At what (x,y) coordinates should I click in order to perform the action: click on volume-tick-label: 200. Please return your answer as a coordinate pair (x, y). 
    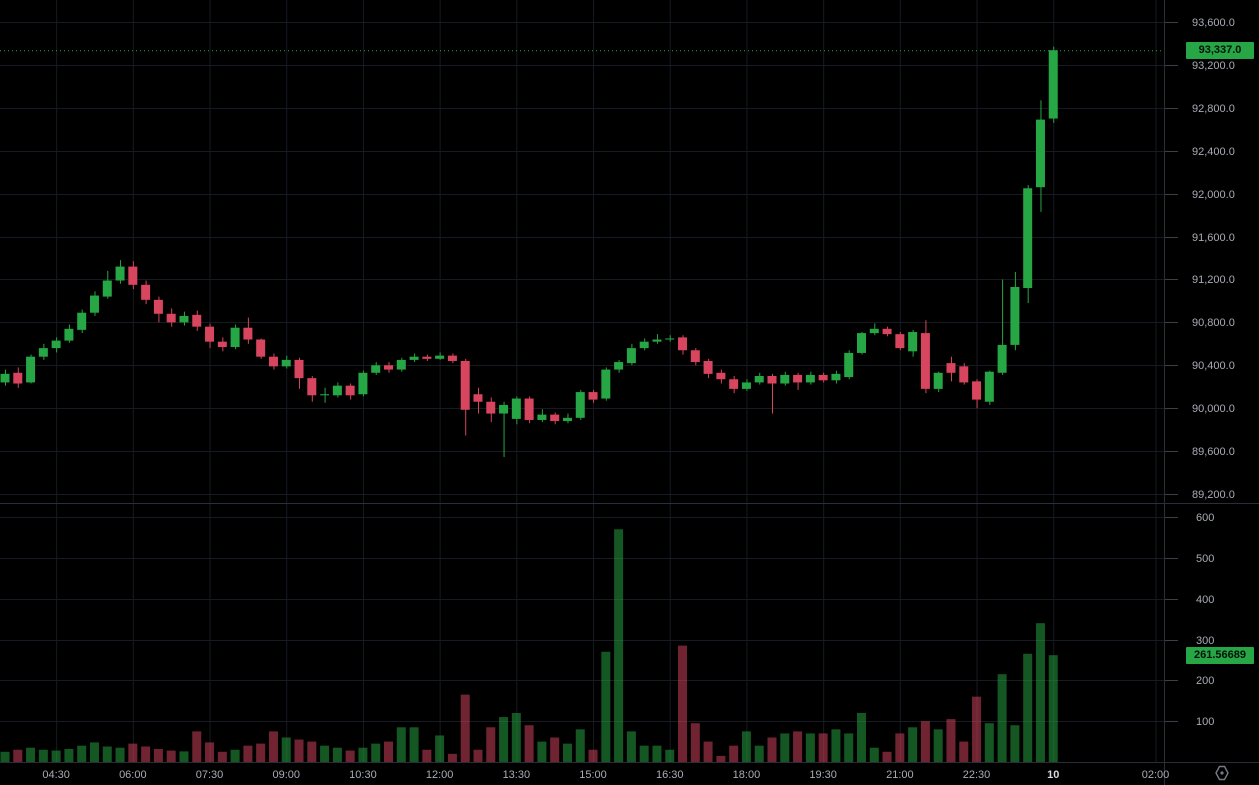
    Looking at the image, I should click on (1205, 681).